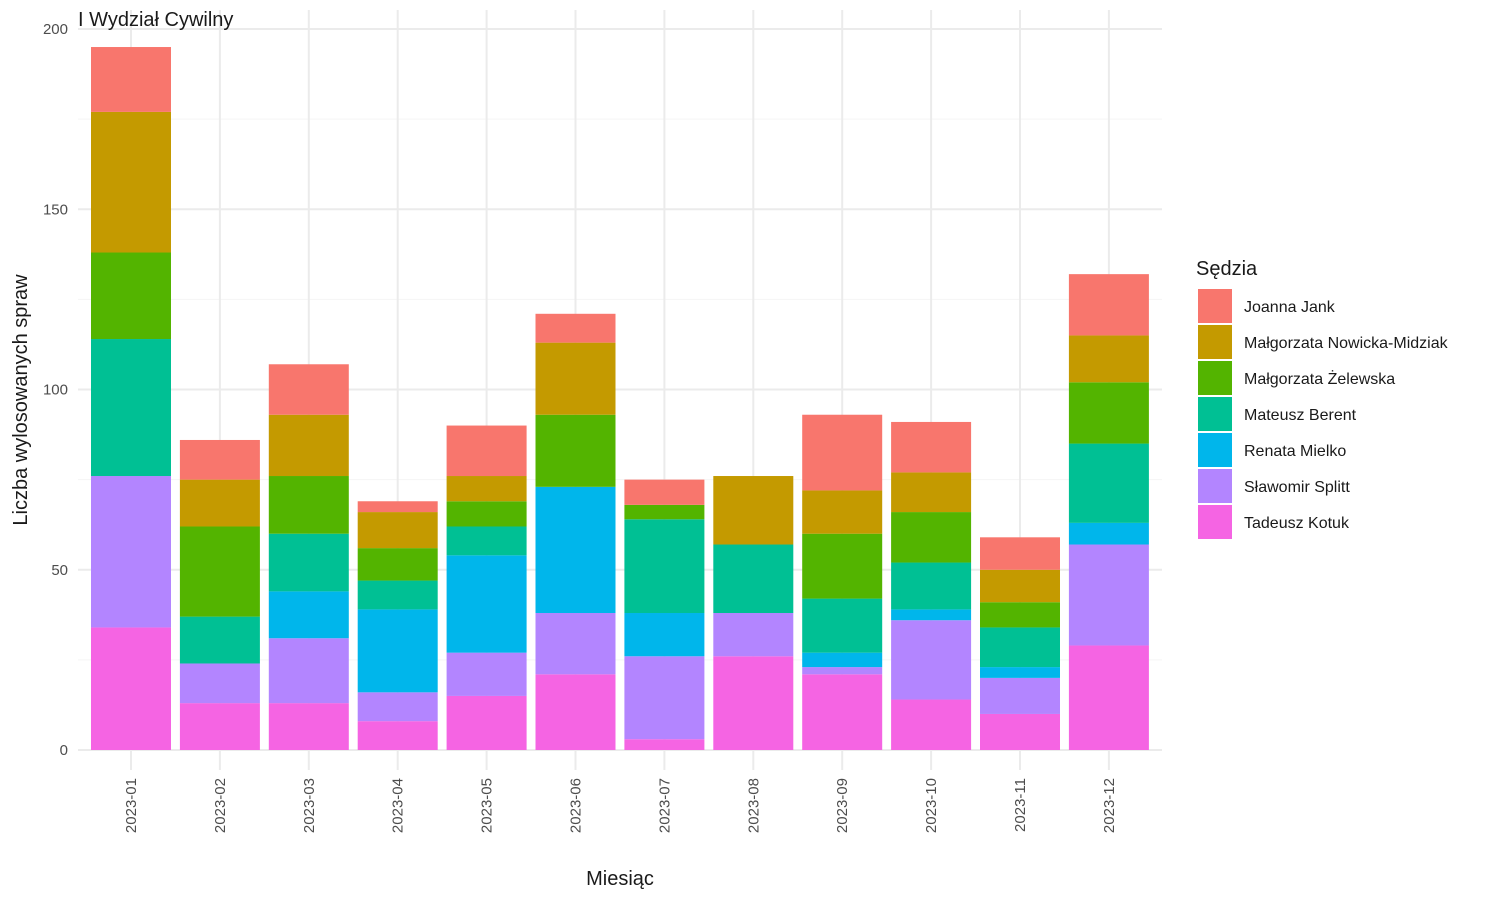 The image size is (1500, 900). Describe the element at coordinates (753, 805) in the screenshot. I see `x-tick-label: 2023-08` at that location.